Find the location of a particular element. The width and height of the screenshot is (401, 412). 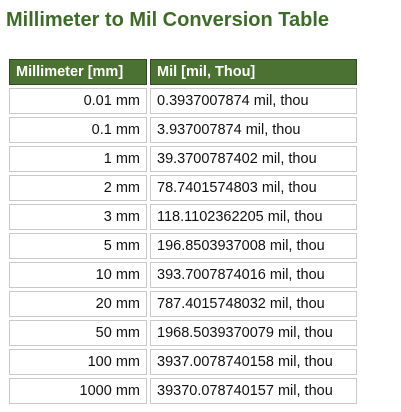

table-row: 1 mm 39.3700787402 mil, thou is located at coordinates (183, 159).